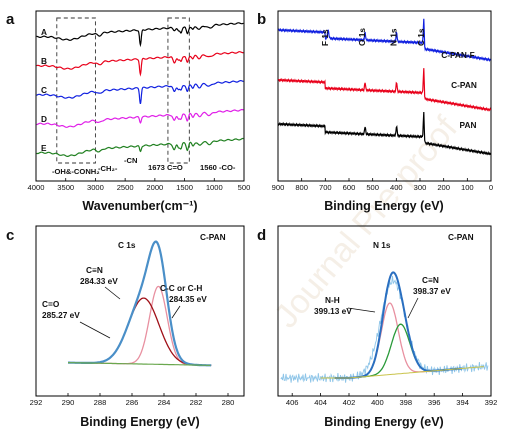 This screenshot has width=513, height=444. Describe the element at coordinates (383, 422) in the screenshot. I see `x-axis-label-d: Binding Energy (eV)` at that location.